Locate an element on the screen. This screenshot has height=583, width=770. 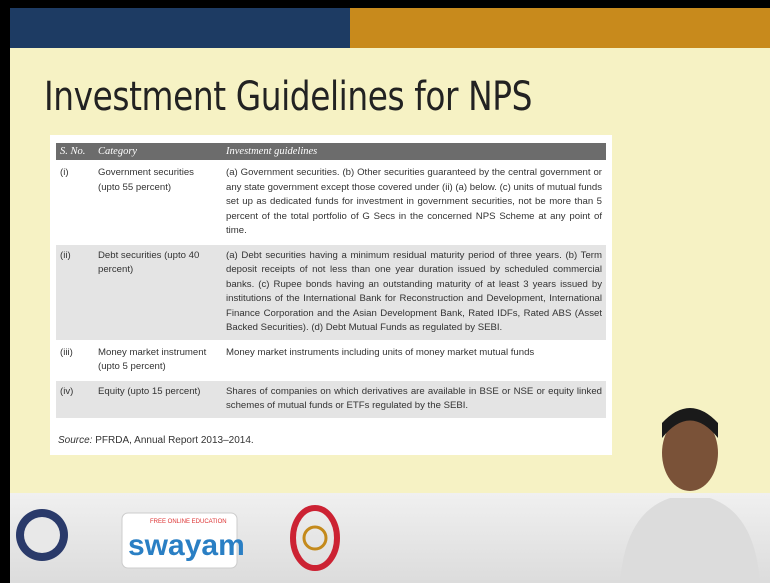
table-cell: Government securities (upto 55 percent) is located at coordinates (158, 202).